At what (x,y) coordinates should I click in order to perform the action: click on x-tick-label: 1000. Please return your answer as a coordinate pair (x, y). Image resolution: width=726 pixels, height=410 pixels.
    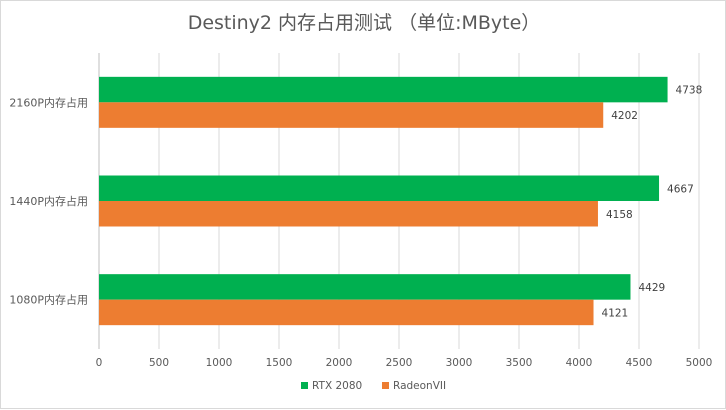
    Looking at the image, I should click on (219, 363).